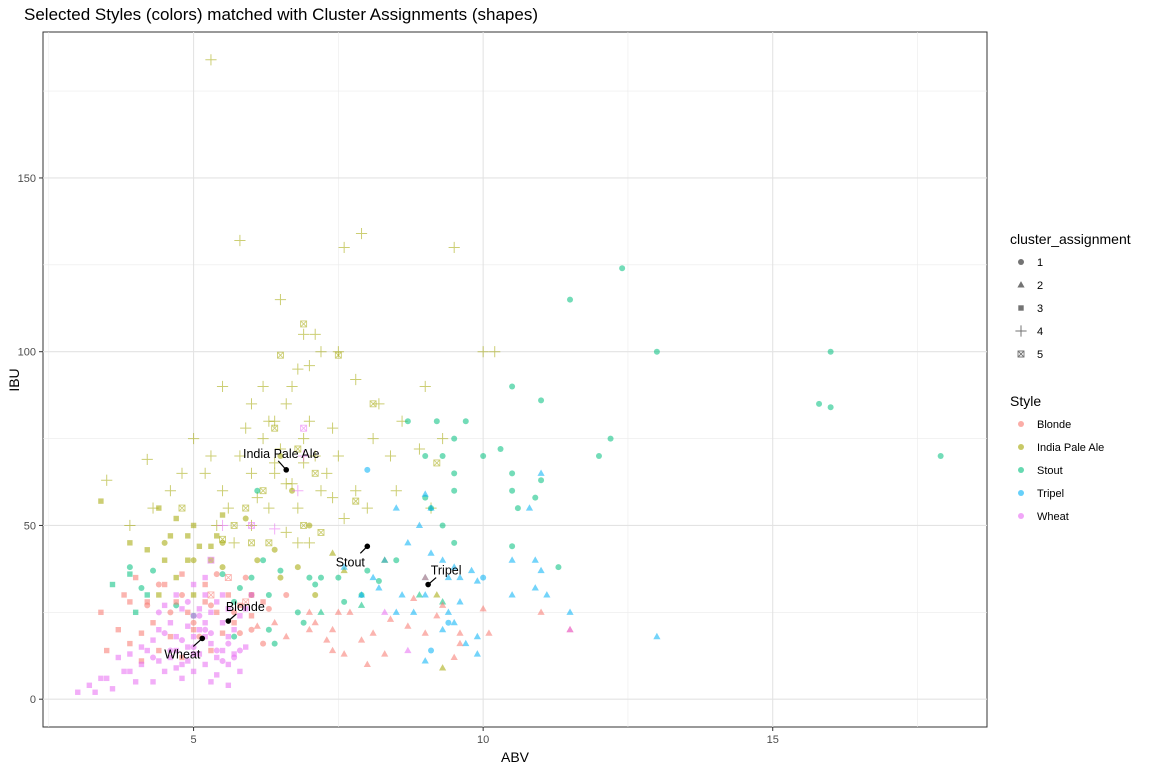  I want to click on x-tick-label: 10, so click(483, 740).